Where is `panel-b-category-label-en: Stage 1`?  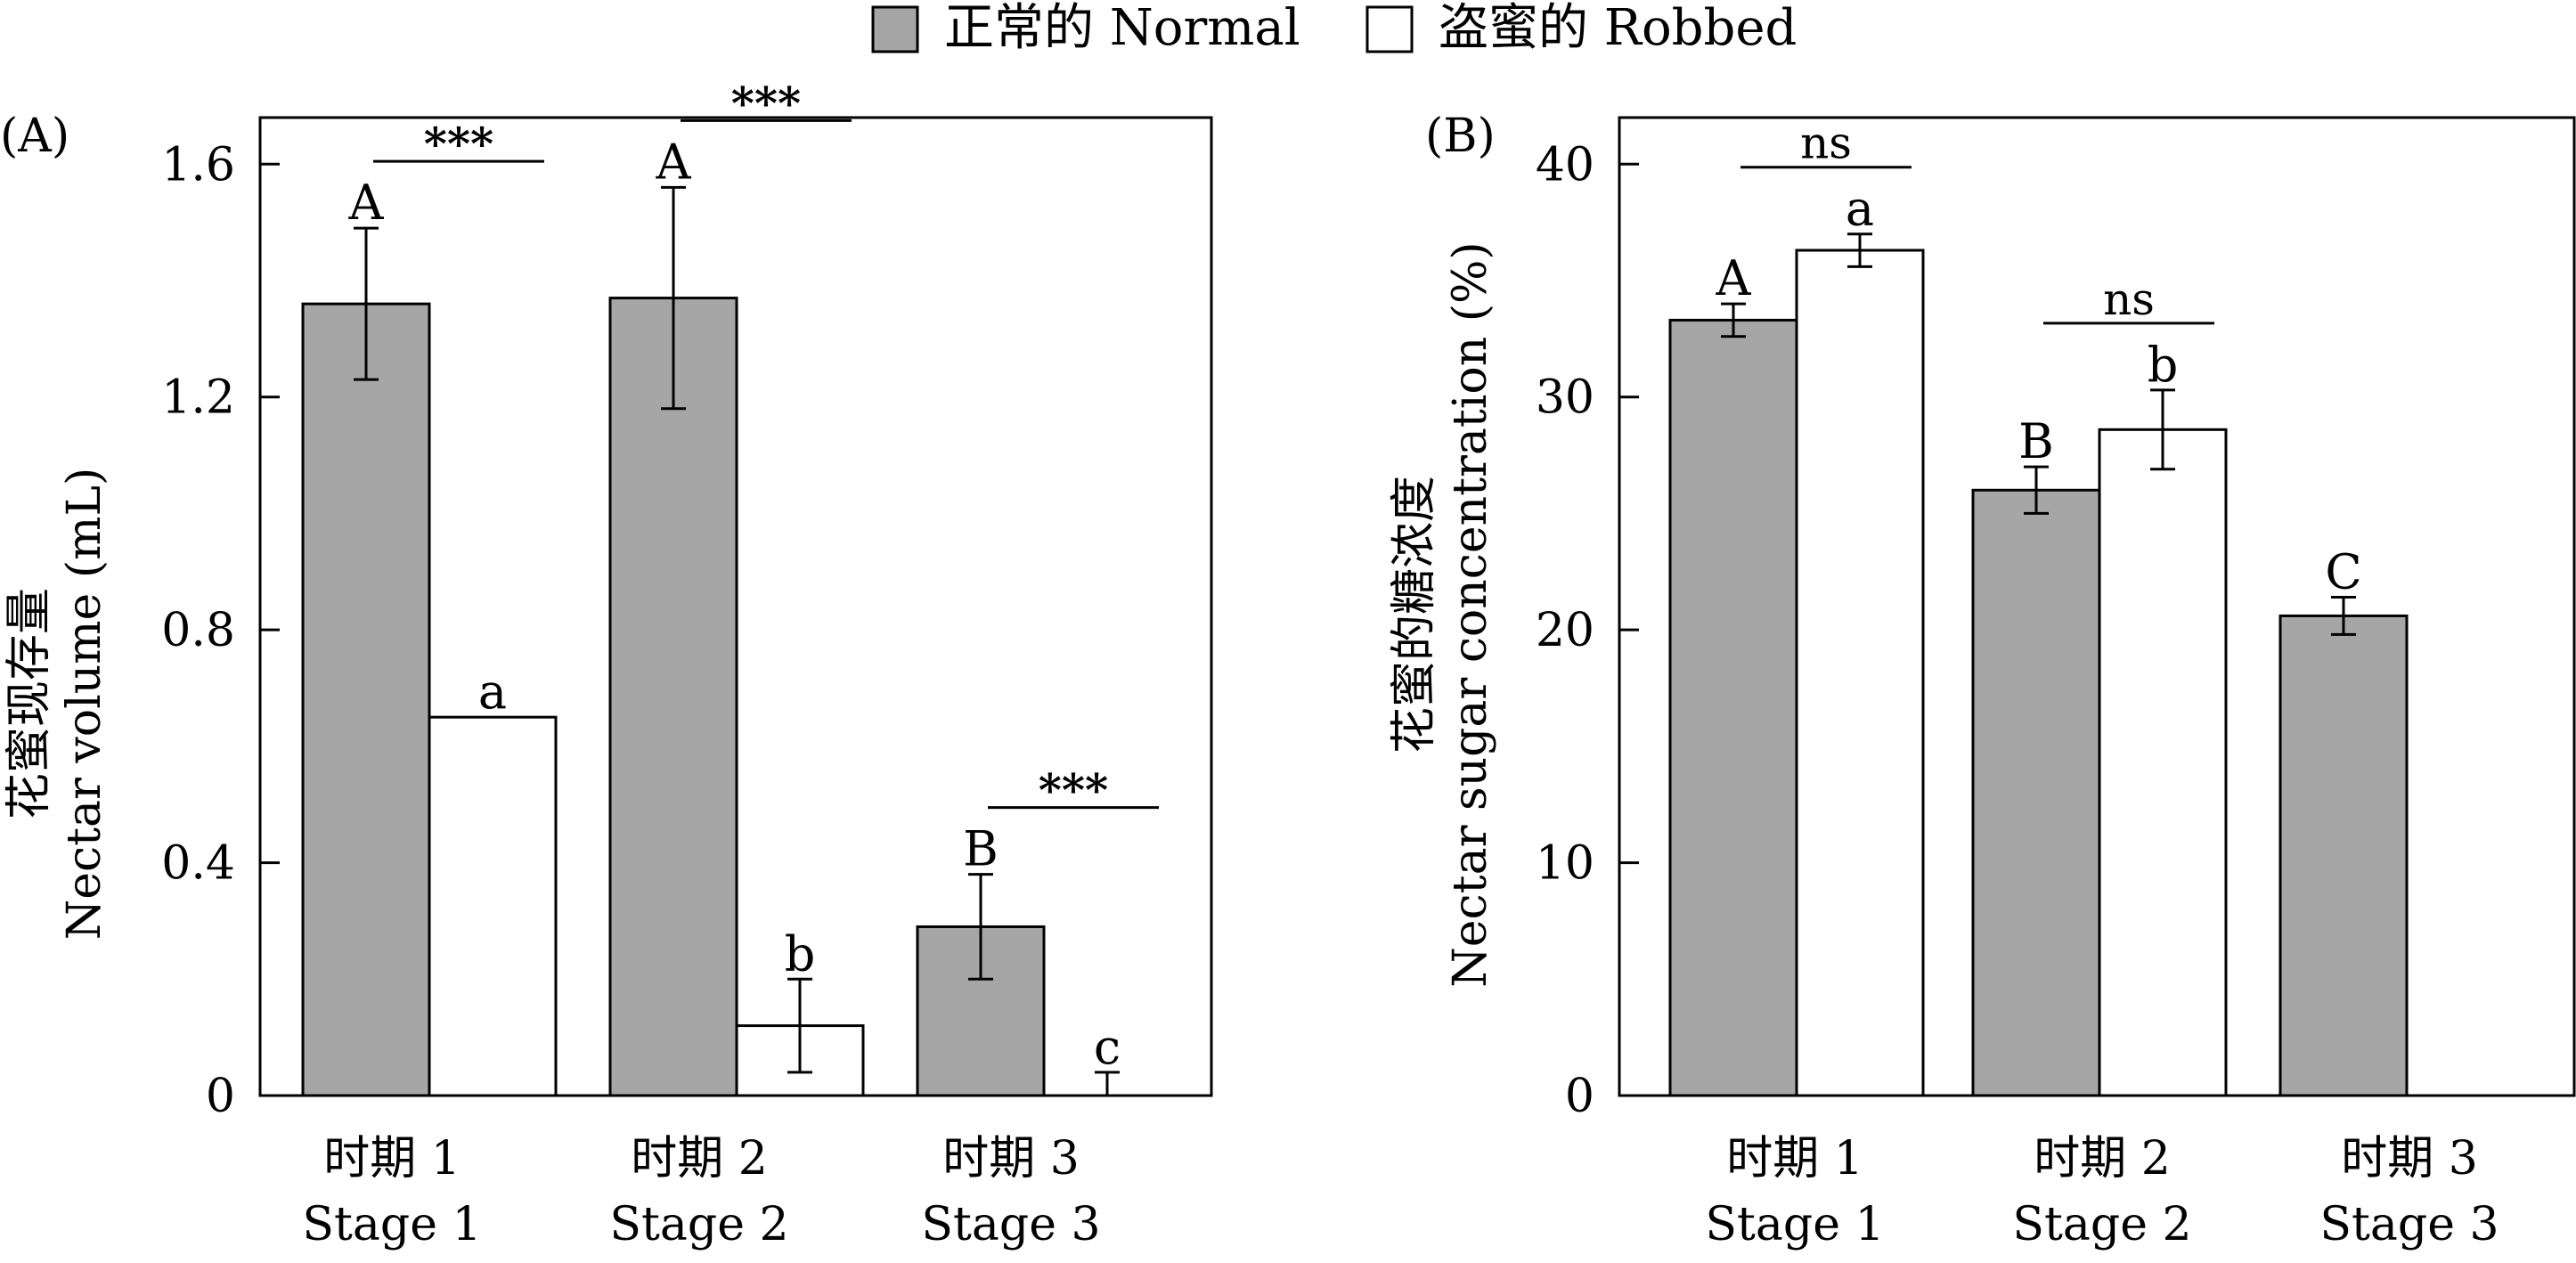 panel-b-category-label-en: Stage 1 is located at coordinates (1795, 1224).